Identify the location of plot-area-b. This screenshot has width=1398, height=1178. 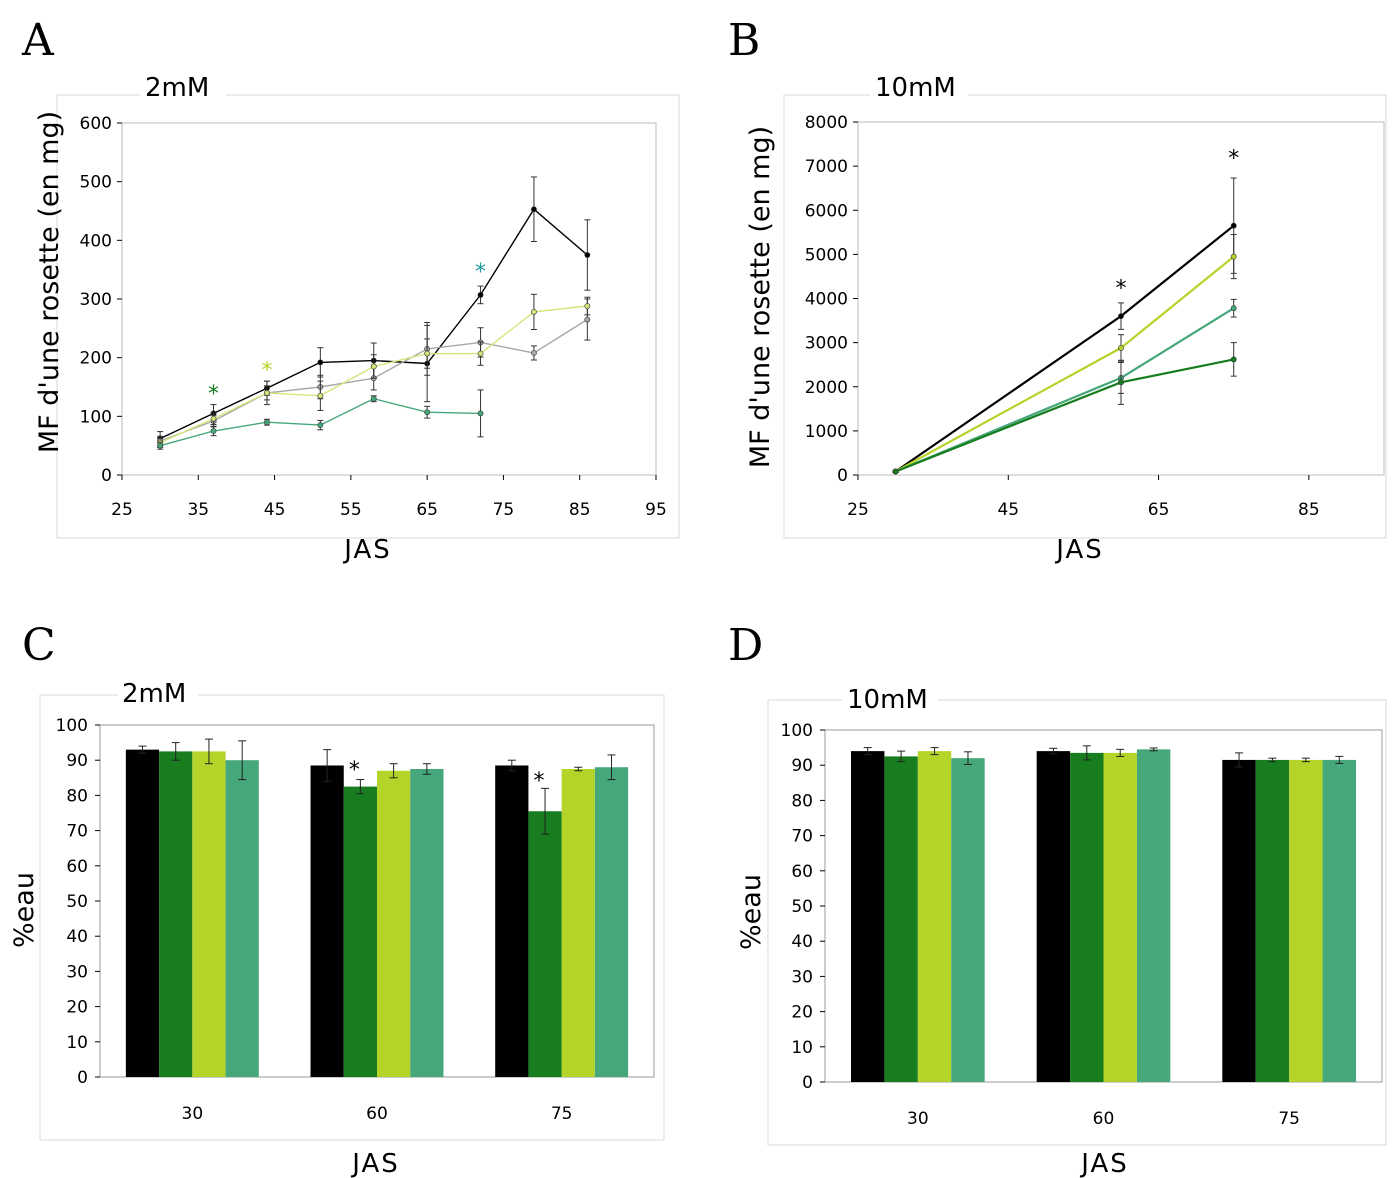
(1121, 298).